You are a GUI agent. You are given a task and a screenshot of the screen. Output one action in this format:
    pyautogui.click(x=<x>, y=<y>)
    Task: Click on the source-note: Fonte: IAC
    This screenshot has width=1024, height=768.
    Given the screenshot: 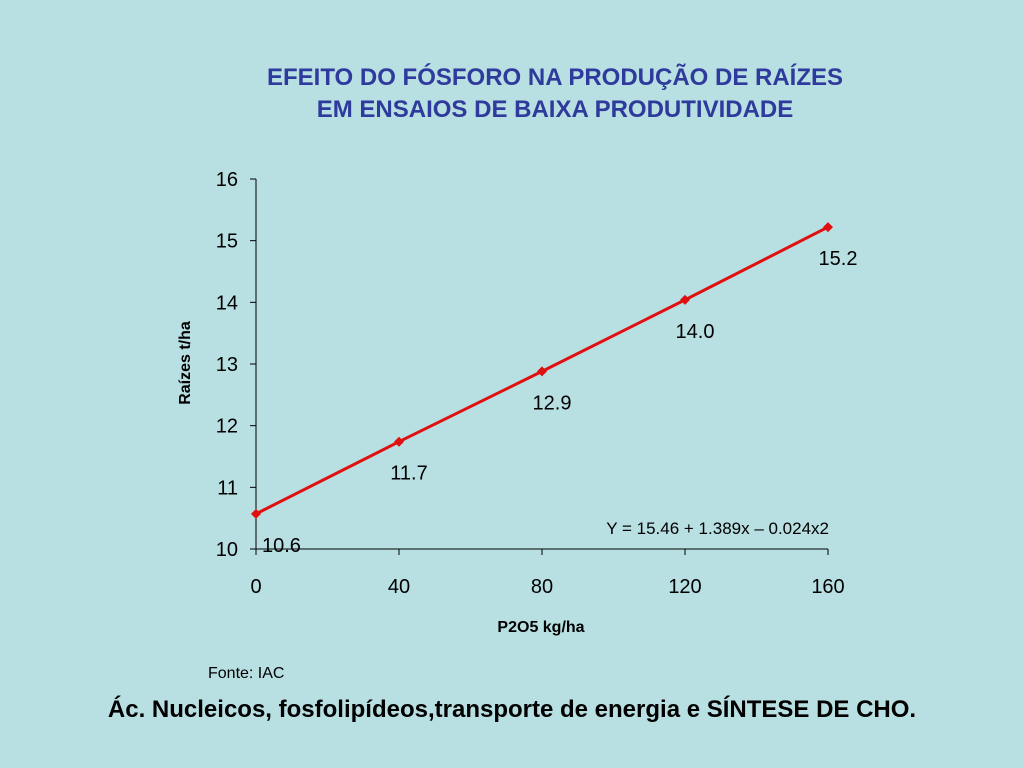 What is the action you would take?
    pyautogui.click(x=246, y=673)
    